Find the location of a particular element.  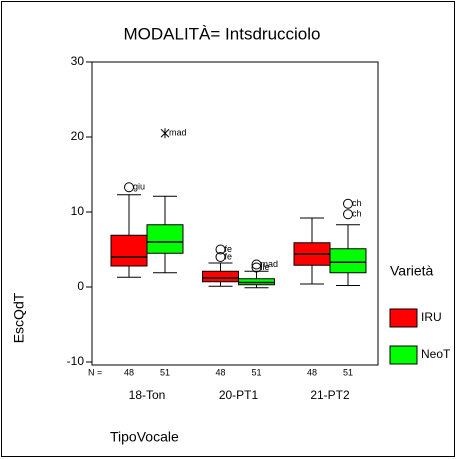

outlier-label: ile is located at coordinates (265, 267).